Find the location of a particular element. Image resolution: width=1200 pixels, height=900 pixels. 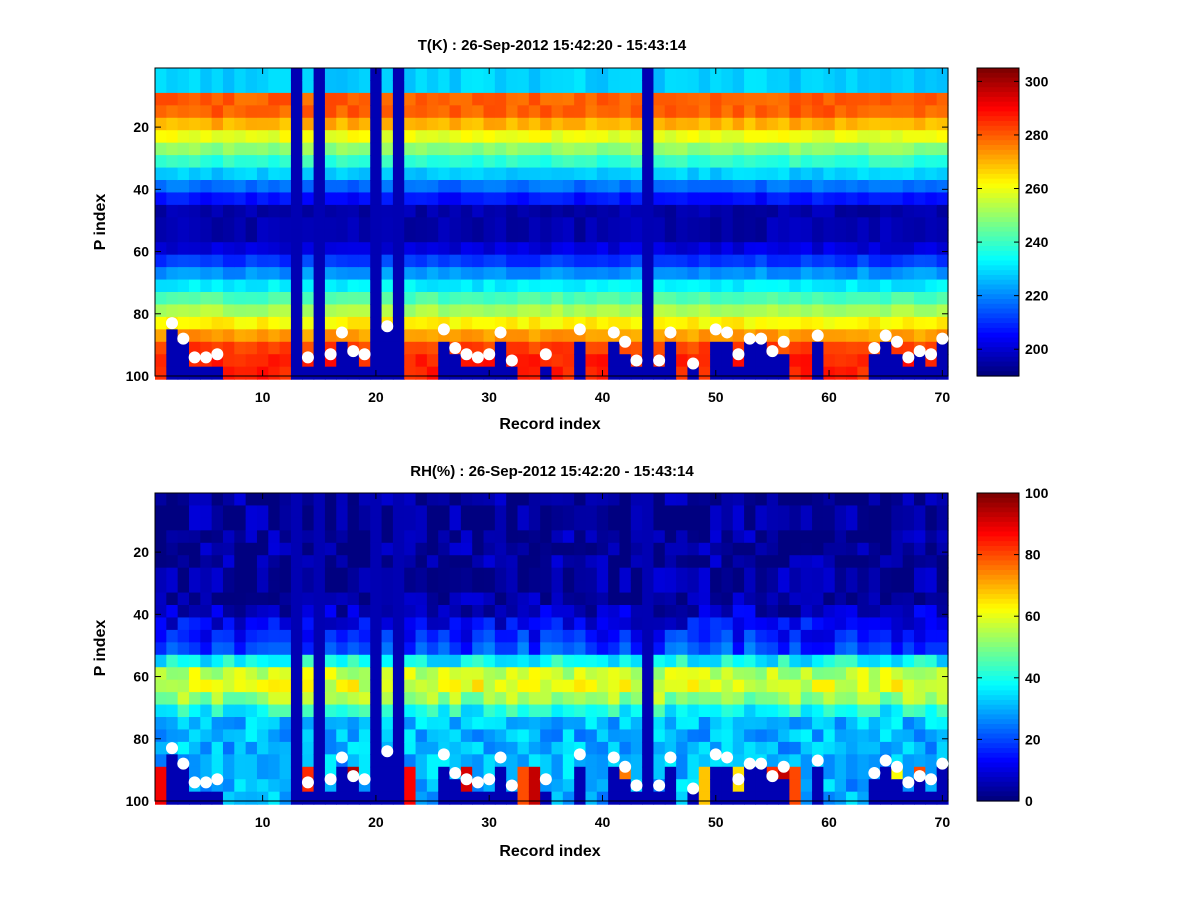

colorbar-tick-label: 80 is located at coordinates (1033, 555).